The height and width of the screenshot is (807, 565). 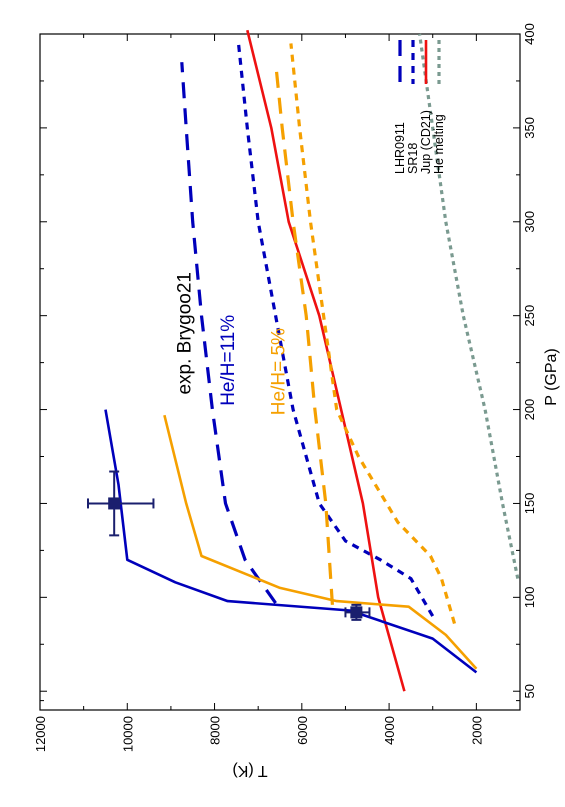 I want to click on legend-label: Jup (CD21), so click(x=426, y=142).